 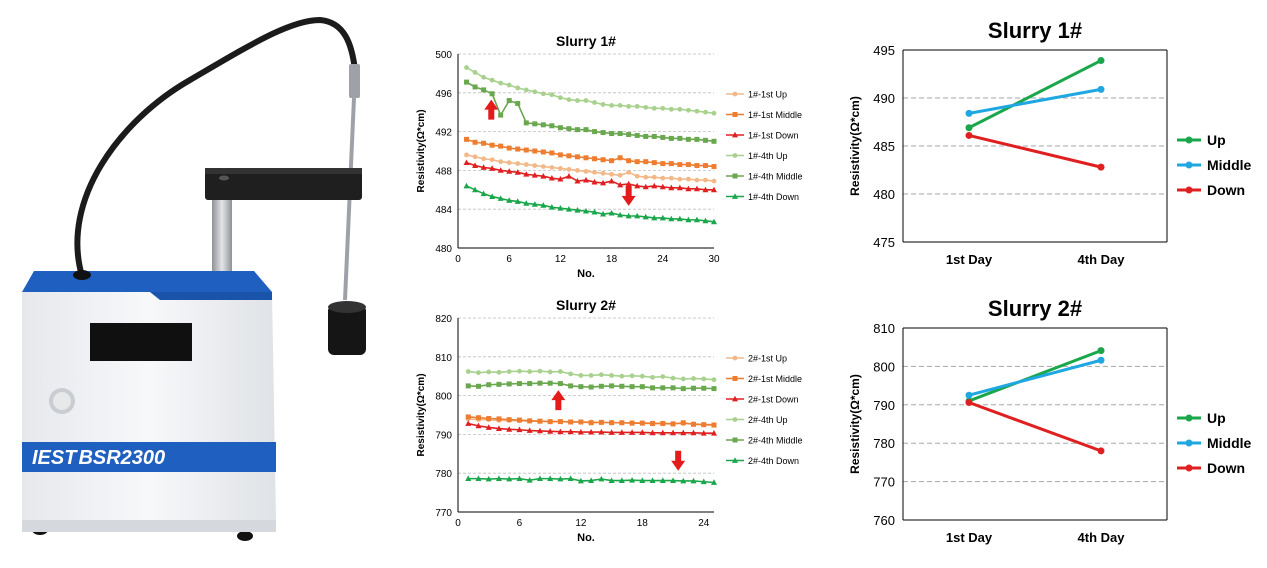 I want to click on y-tick-label: 480, so click(x=443, y=249).